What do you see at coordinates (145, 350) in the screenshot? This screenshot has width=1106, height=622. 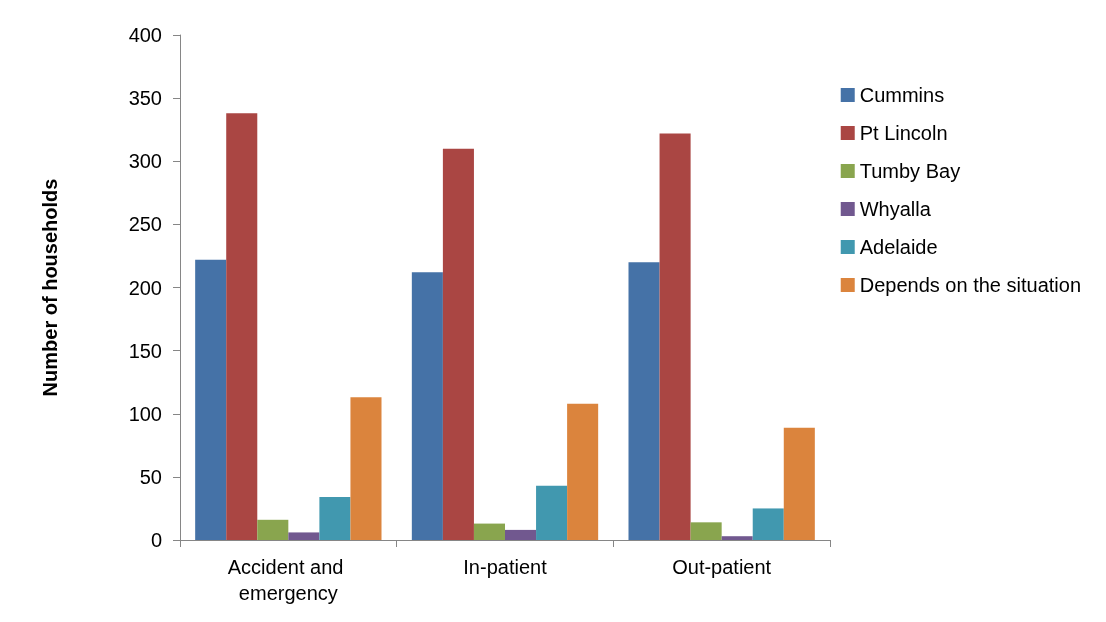 I see `y-tick-label: 150` at bounding box center [145, 350].